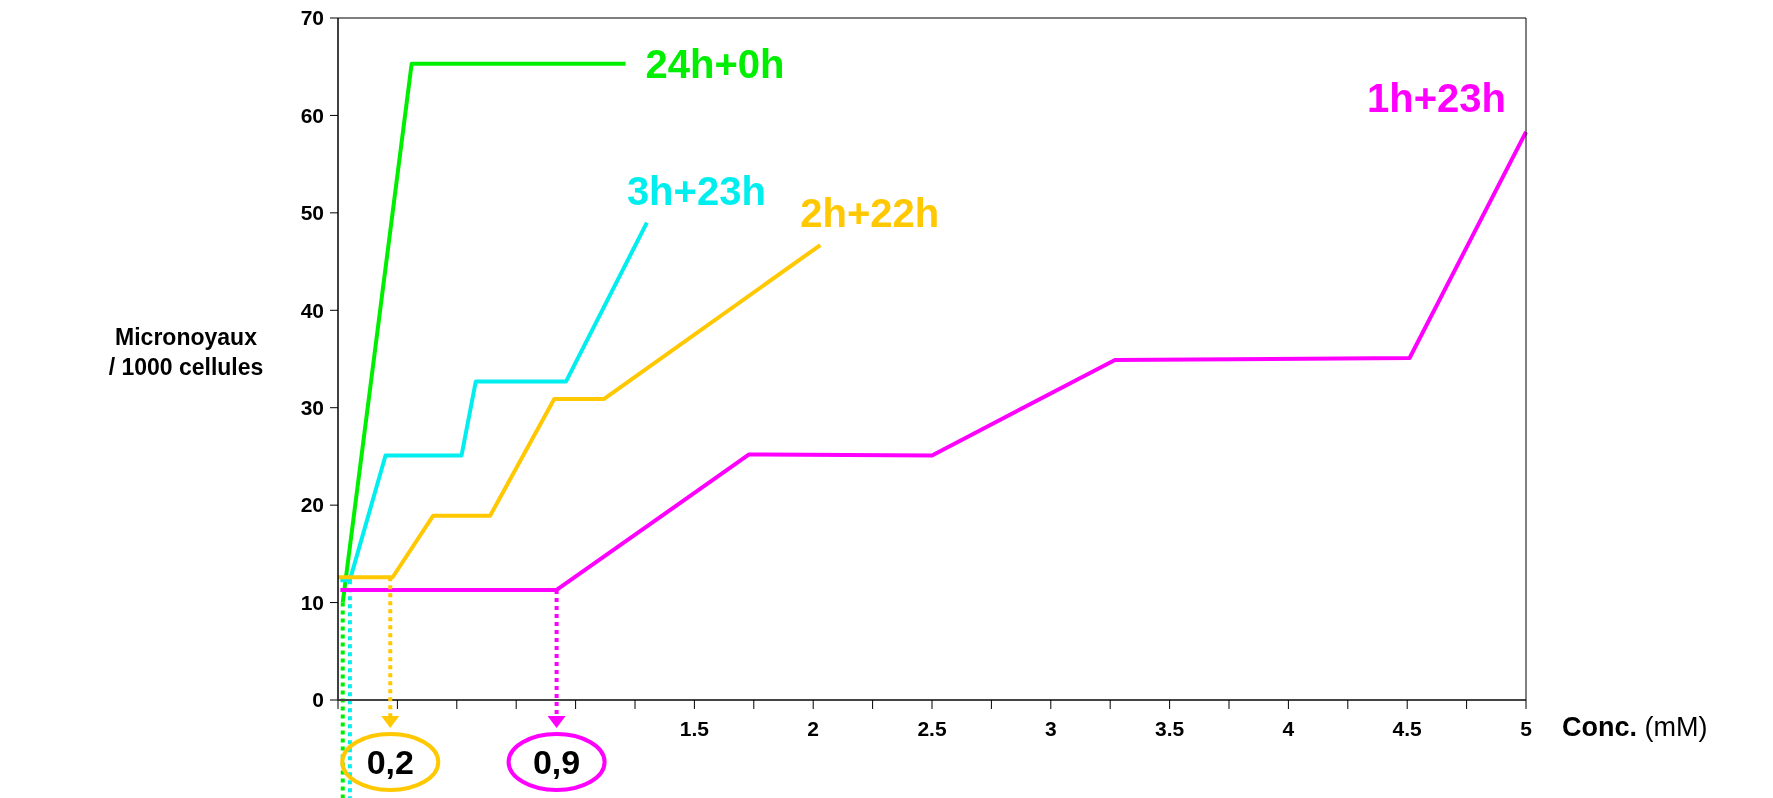 This screenshot has height=798, width=1773. I want to click on series-label: 1h+23h, so click(1436, 97).